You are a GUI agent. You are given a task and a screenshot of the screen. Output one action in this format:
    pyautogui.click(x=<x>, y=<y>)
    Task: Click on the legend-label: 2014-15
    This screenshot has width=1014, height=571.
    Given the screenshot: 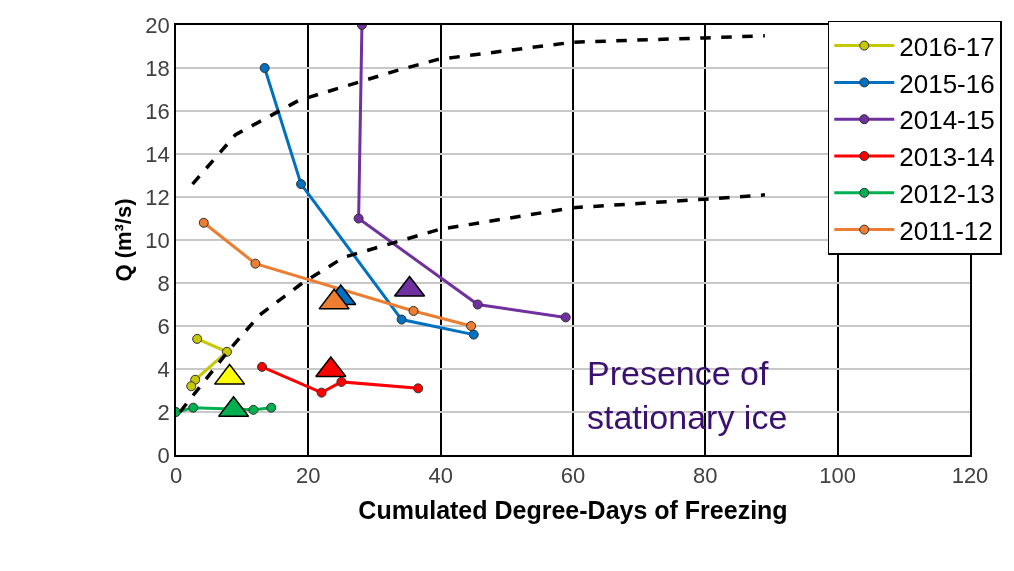 What is the action you would take?
    pyautogui.click(x=947, y=120)
    